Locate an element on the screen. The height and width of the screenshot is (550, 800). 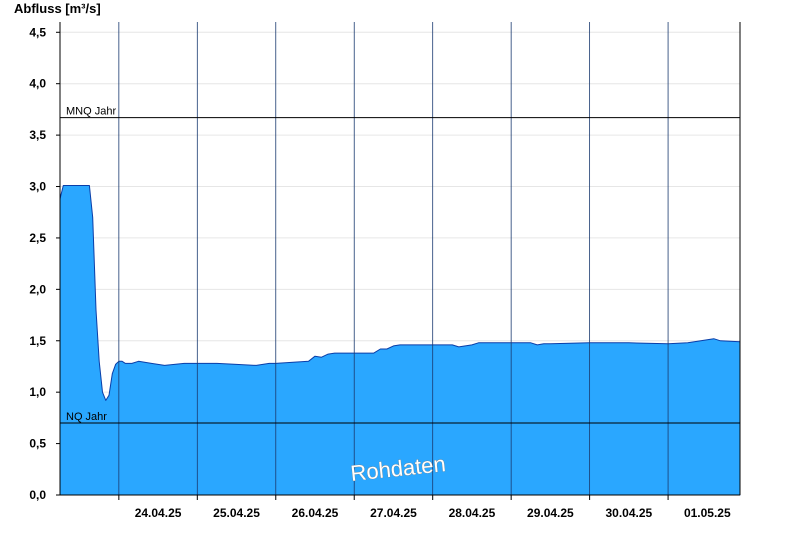
y-tick-label: 1,0 is located at coordinates (37, 392).